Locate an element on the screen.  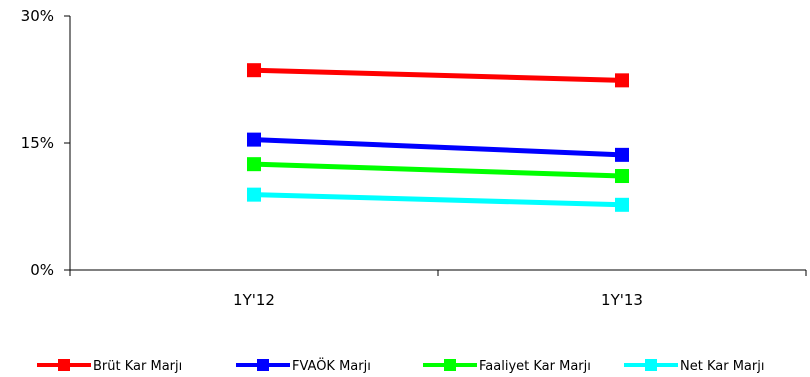
x-tick-labels: 1Y'12 1Y'13 is located at coordinates (438, 300).